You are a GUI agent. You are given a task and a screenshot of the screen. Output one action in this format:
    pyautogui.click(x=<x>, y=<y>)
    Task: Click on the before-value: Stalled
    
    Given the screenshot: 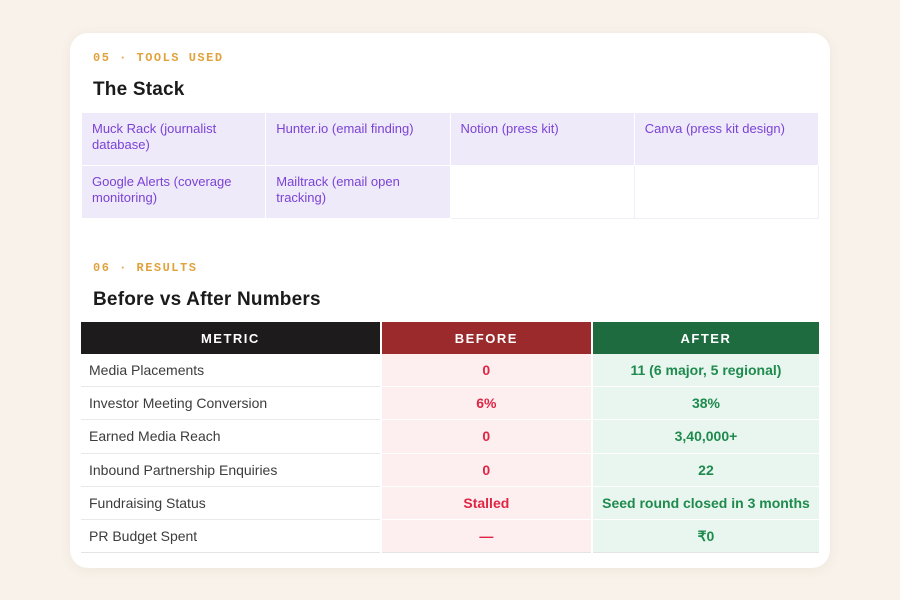 What is the action you would take?
    pyautogui.click(x=485, y=503)
    